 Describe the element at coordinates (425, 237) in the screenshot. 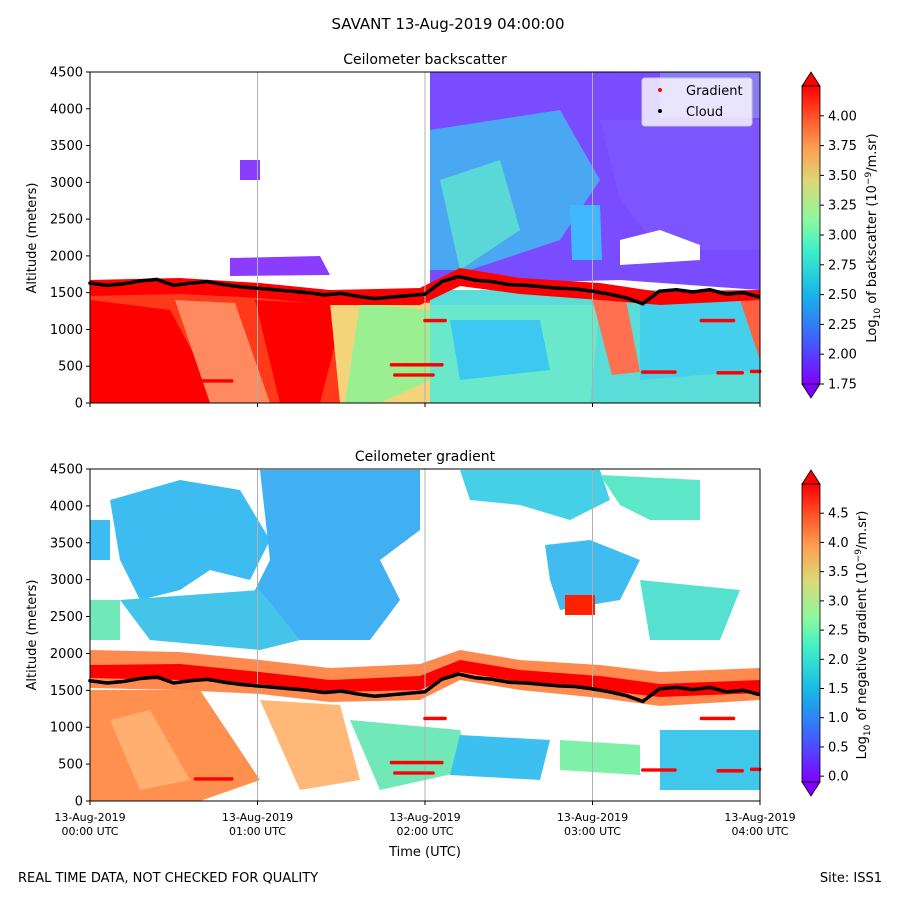

I see `backscatter-vgrid` at that location.